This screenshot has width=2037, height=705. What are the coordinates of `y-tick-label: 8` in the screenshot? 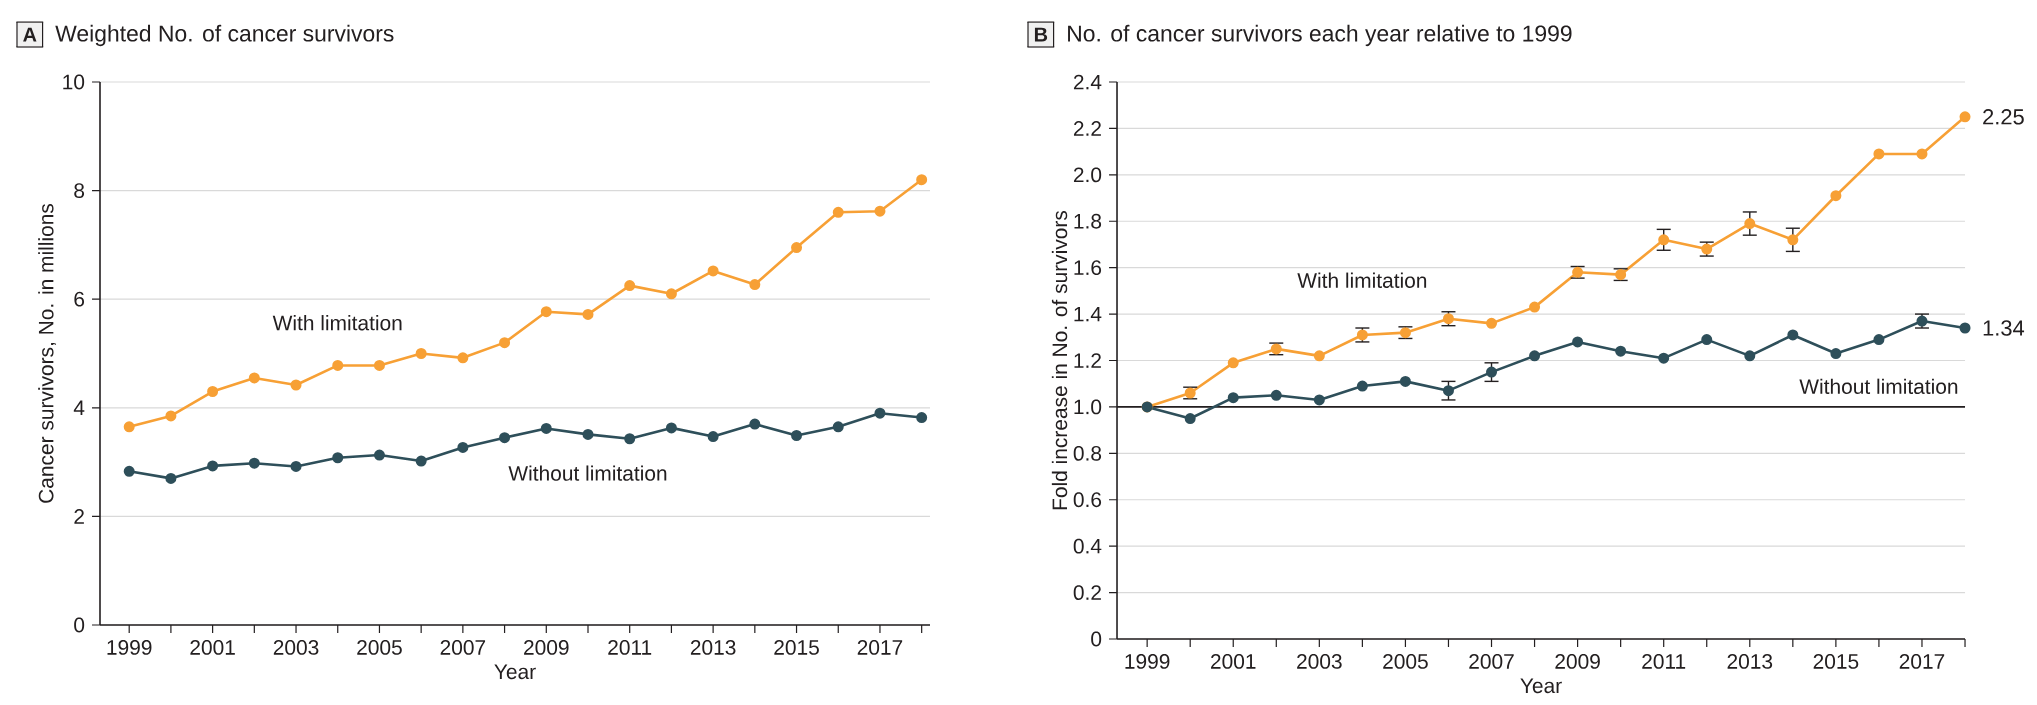 It's located at (79, 191).